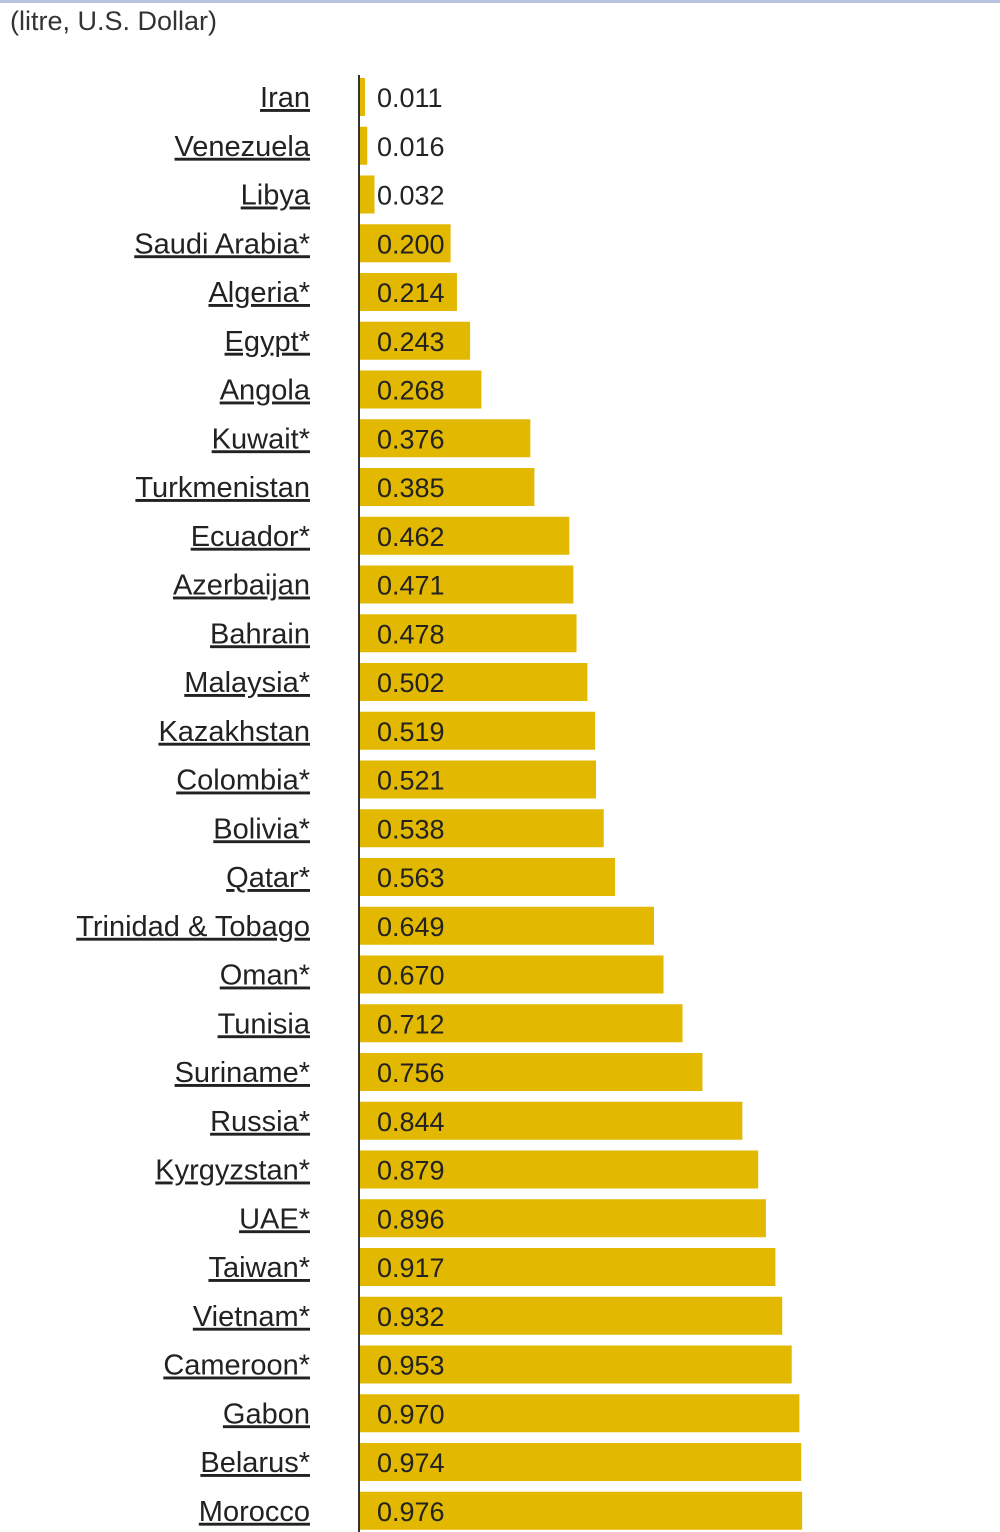  What do you see at coordinates (236, 1366) in the screenshot?
I see `category-label: Cameroon*` at bounding box center [236, 1366].